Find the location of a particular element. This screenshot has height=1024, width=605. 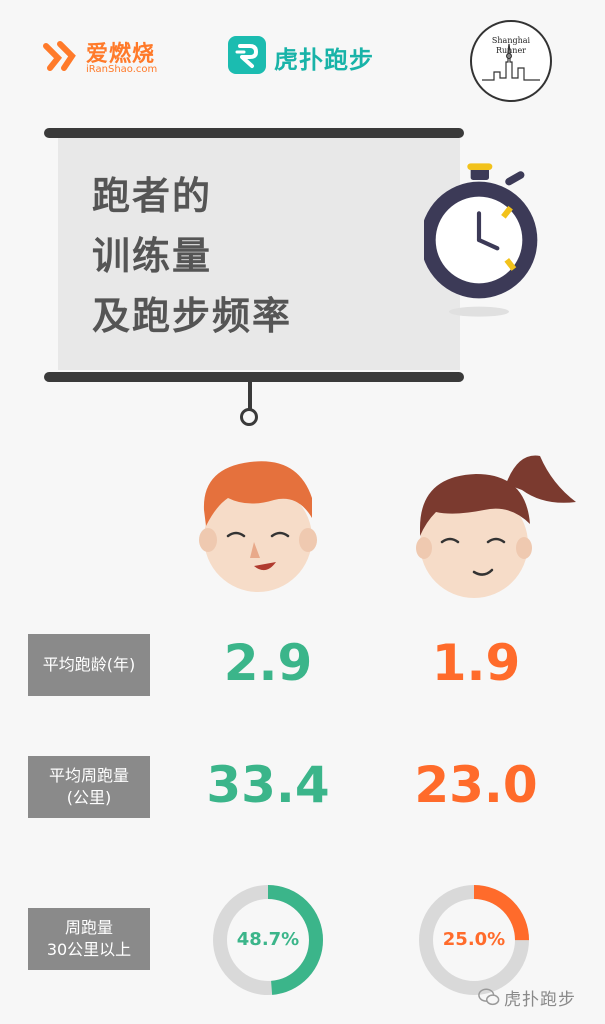

male-avg-years: 2.9 is located at coordinates (268, 663).